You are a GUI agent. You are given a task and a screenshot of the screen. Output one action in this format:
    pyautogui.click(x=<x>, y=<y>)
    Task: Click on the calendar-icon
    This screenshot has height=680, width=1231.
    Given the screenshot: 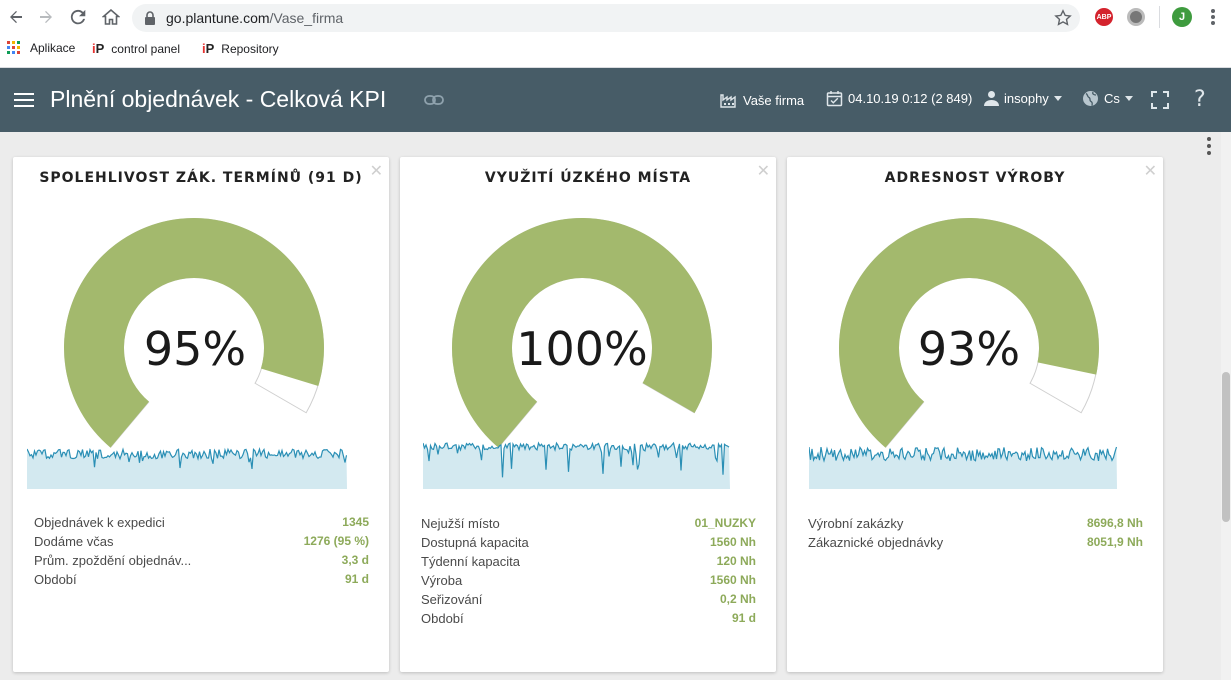 What is the action you would take?
    pyautogui.click(x=834, y=99)
    